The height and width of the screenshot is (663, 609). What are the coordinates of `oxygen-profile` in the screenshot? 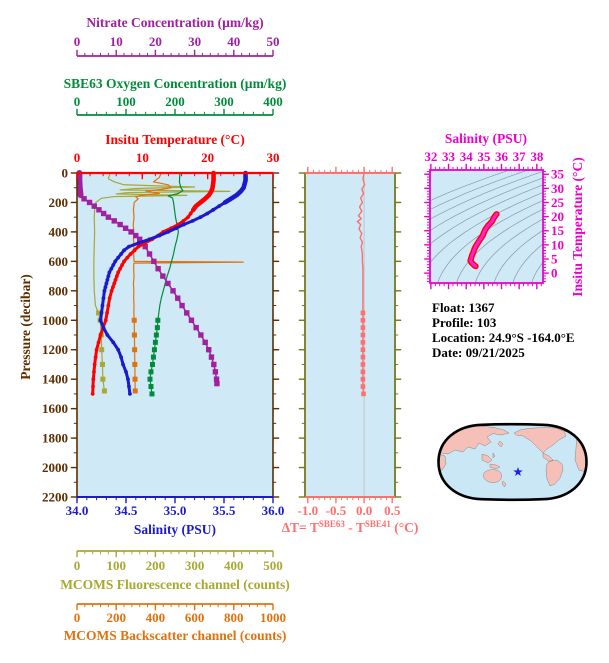 It's located at (165, 284).